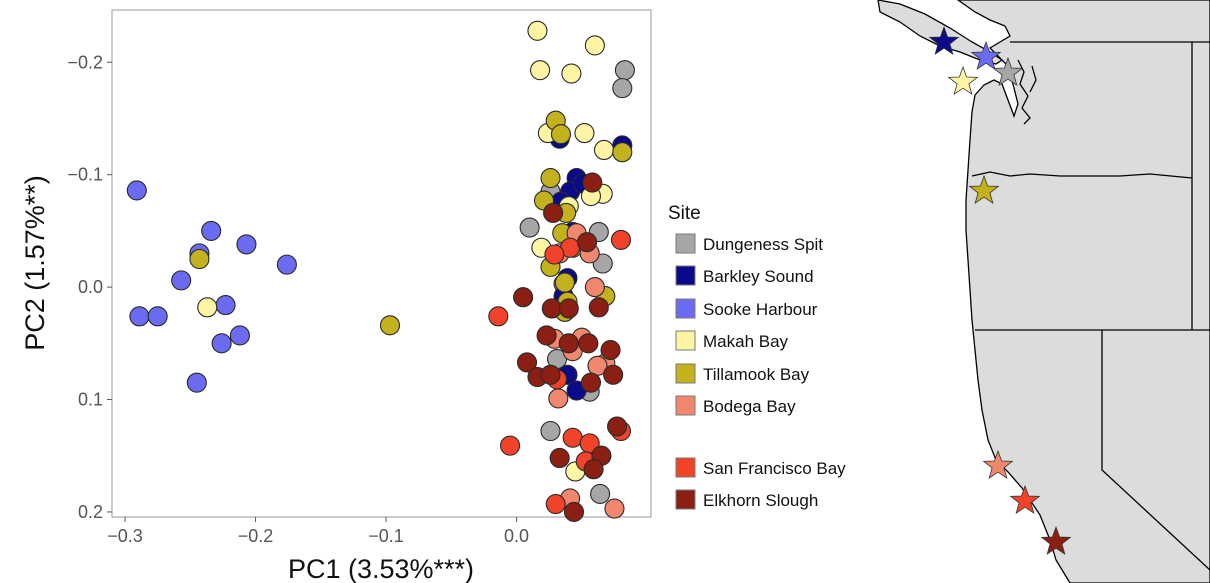 The width and height of the screenshot is (1210, 583). What do you see at coordinates (90, 400) in the screenshot?
I see `y-tick-label: 0.1` at bounding box center [90, 400].